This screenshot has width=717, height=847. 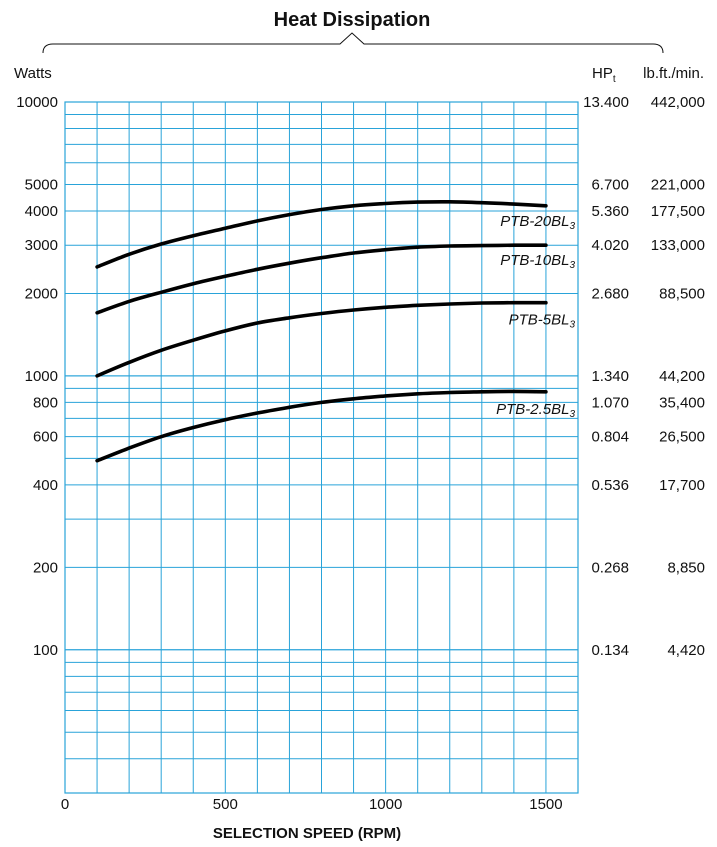 What do you see at coordinates (610, 567) in the screenshot?
I see `hp-tick-label: 0.268` at bounding box center [610, 567].